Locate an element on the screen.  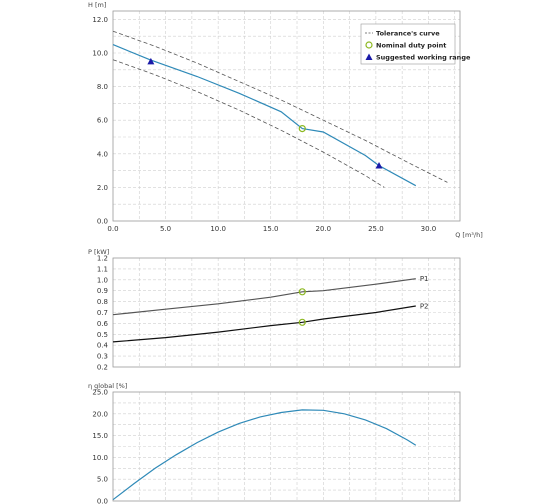
y-axis-label: P [kW] is located at coordinates (98, 252).